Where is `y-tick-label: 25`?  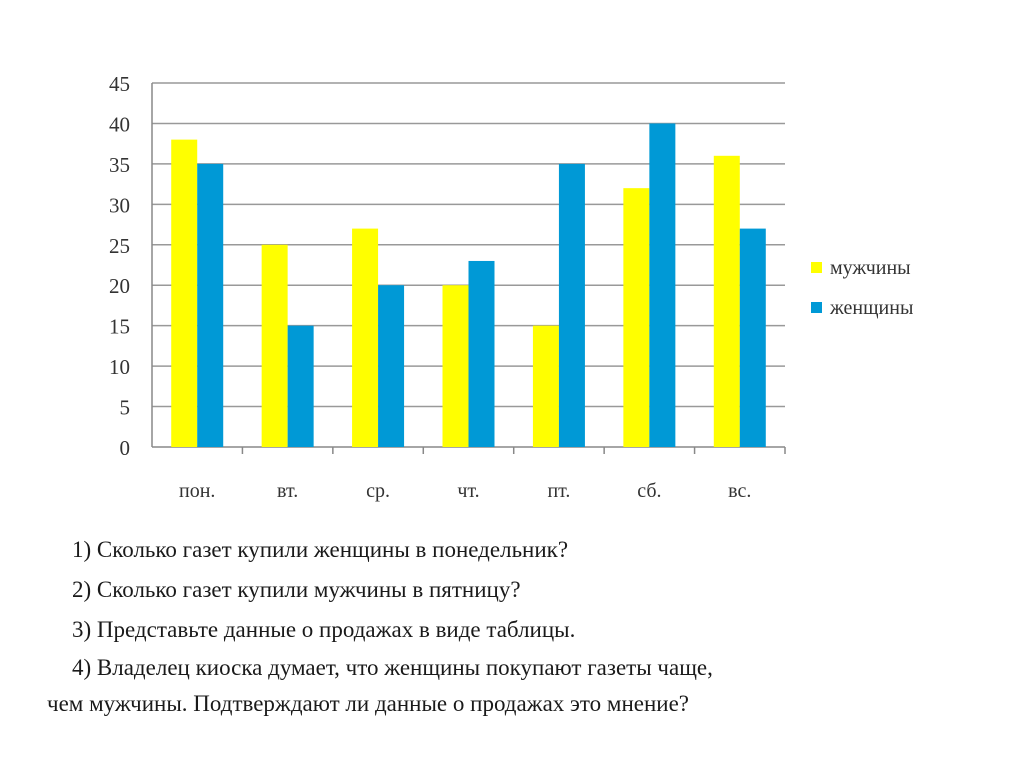
y-tick-label: 25 is located at coordinates (119, 246).